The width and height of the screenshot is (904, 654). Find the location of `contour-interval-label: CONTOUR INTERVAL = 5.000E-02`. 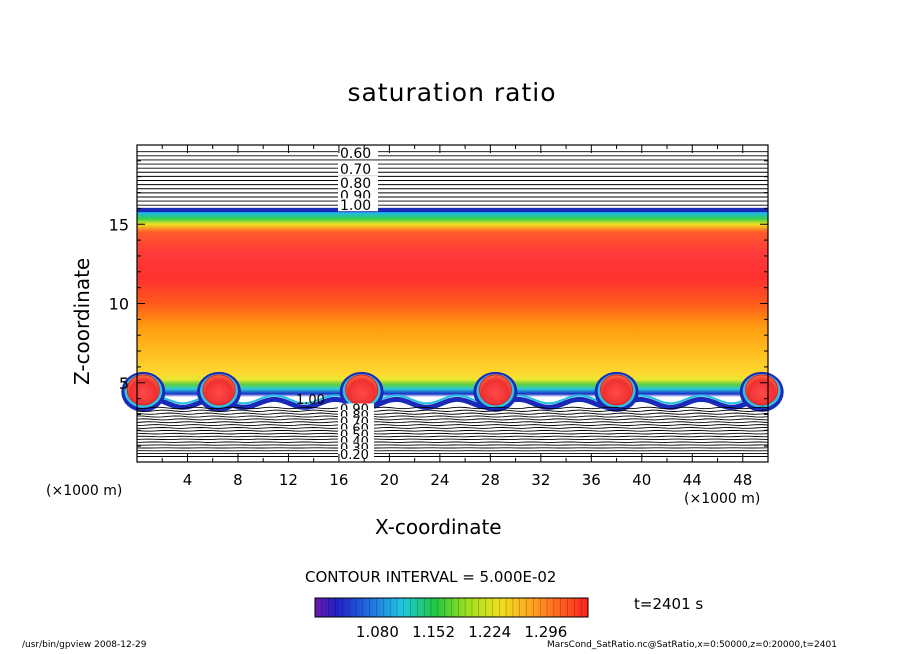

contour-interval-label: CONTOUR INTERVAL = 5.000E-02 is located at coordinates (431, 577).